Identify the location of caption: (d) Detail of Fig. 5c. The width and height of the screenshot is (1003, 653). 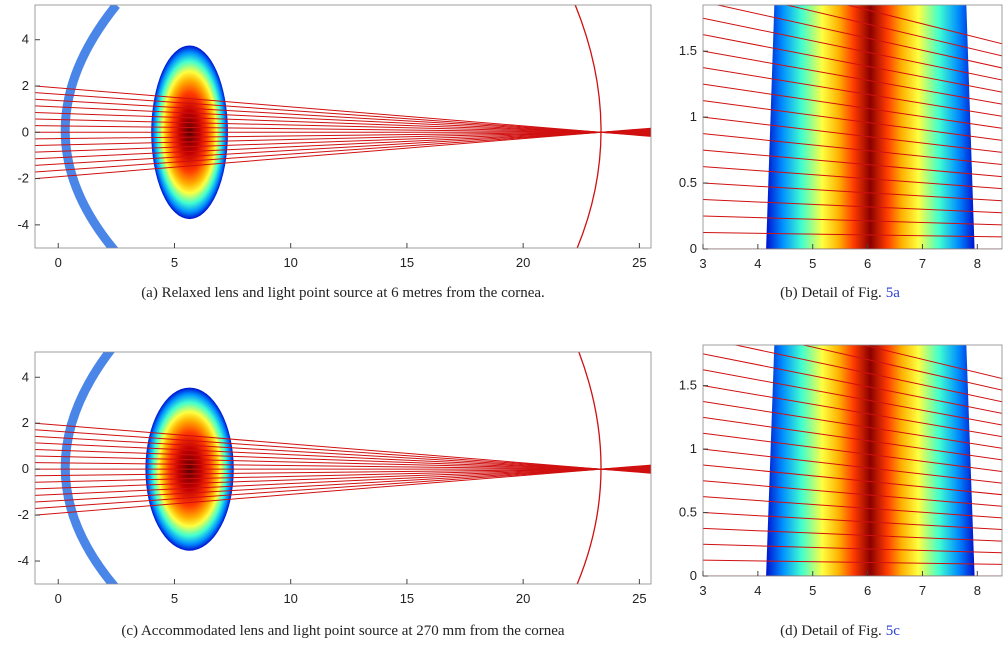
(840, 631).